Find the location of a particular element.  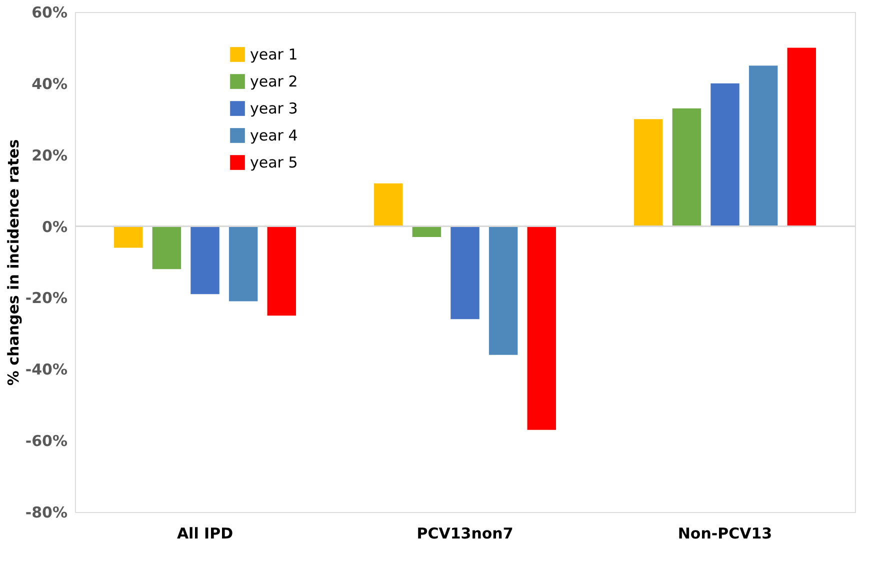

y-tick-label: -60% is located at coordinates (46, 441).